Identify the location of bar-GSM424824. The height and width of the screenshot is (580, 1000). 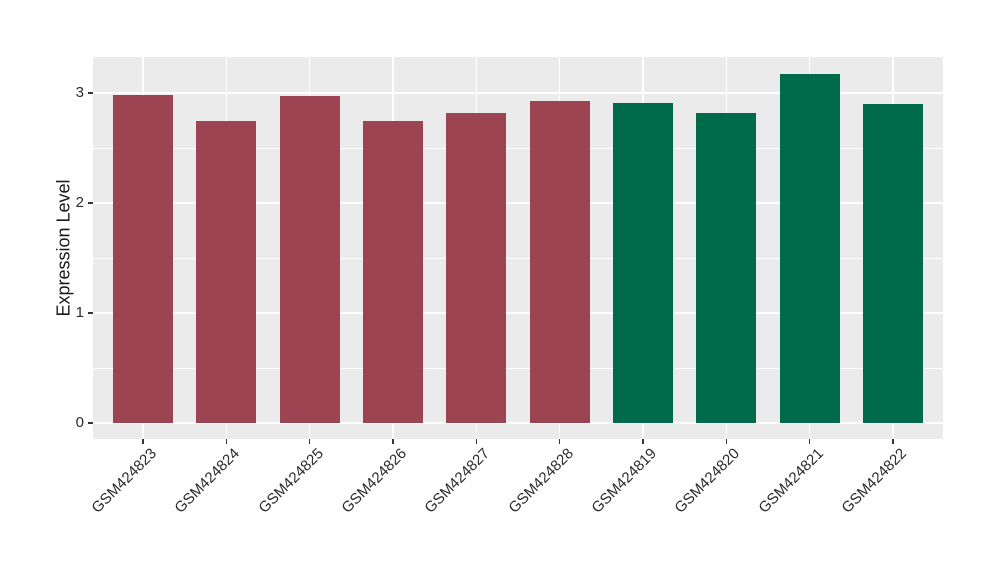
(226, 271).